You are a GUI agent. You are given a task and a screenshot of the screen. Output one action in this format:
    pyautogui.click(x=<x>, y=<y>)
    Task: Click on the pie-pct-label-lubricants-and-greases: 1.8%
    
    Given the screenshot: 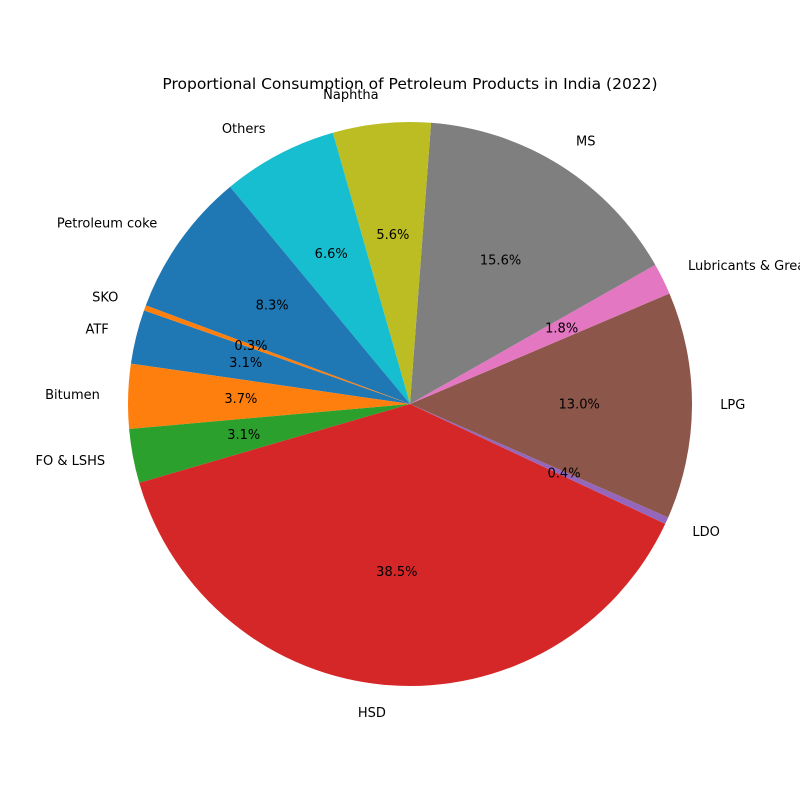 What is the action you would take?
    pyautogui.click(x=561, y=328)
    